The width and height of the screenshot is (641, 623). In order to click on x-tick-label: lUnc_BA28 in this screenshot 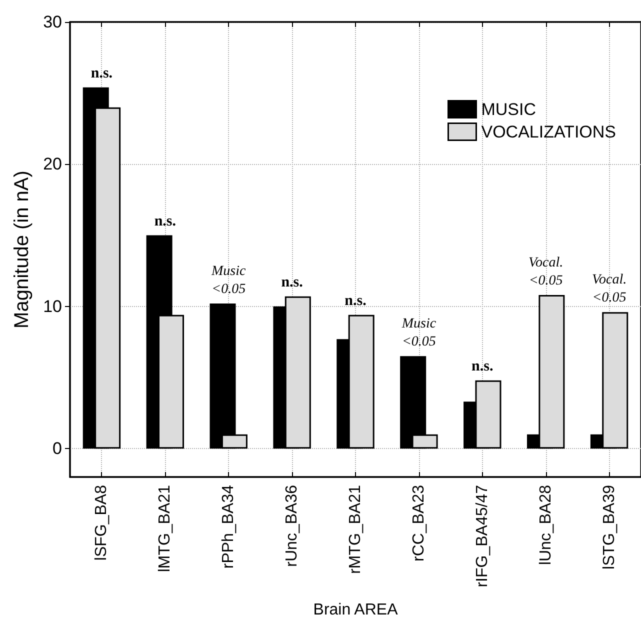, I will do `click(545, 525)`.